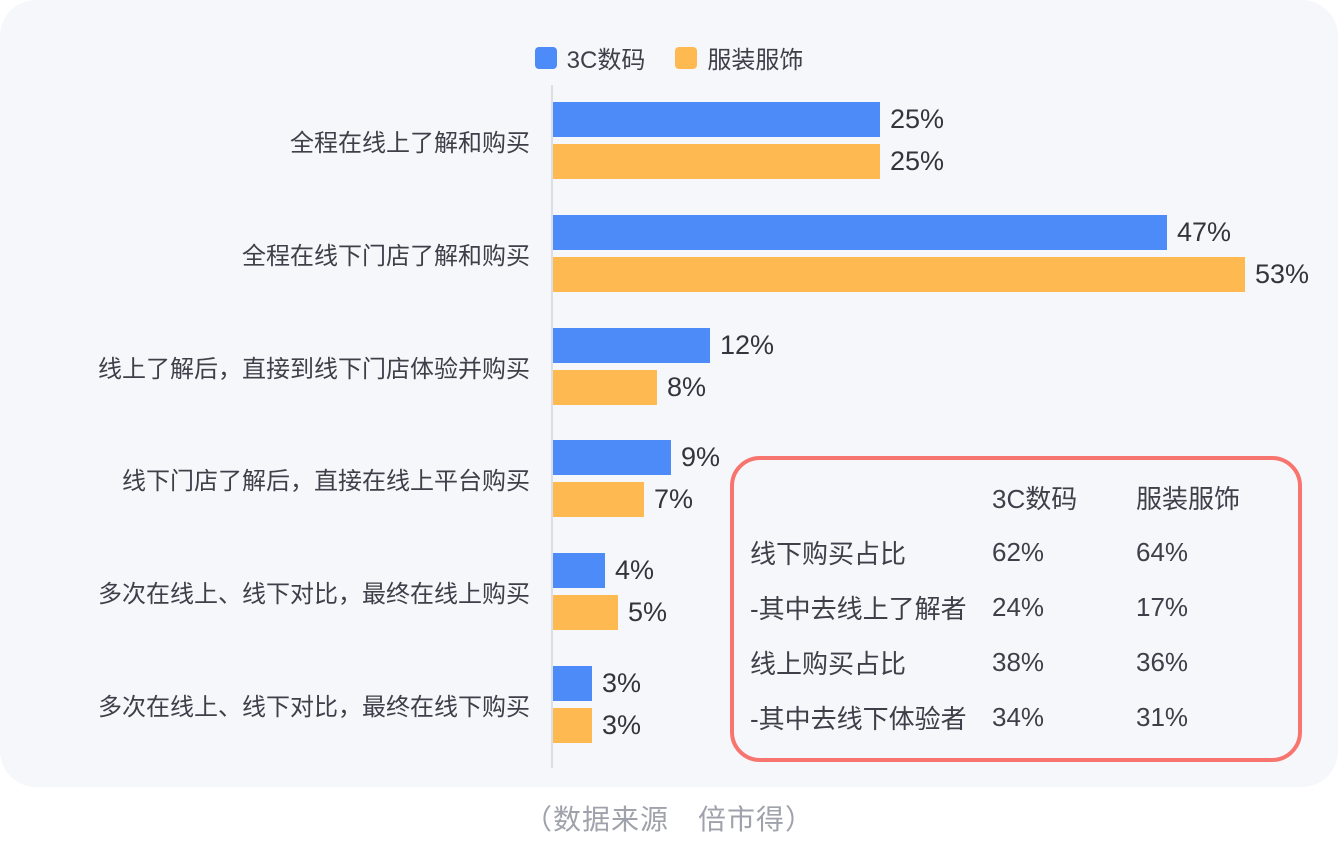  What do you see at coordinates (828, 664) in the screenshot?
I see `summary-row-label: 线上购买占比` at bounding box center [828, 664].